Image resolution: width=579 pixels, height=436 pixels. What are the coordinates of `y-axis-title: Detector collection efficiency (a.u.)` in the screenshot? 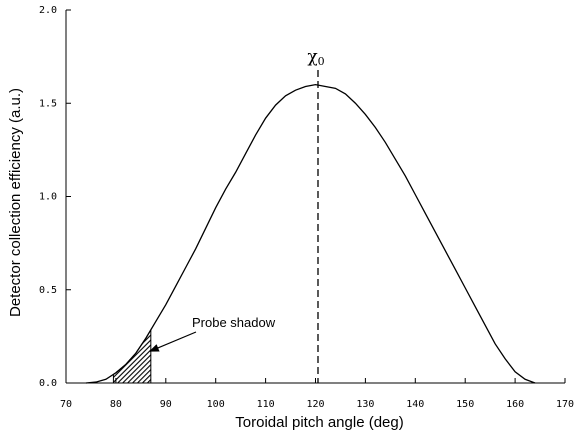 It's located at (15, 202).